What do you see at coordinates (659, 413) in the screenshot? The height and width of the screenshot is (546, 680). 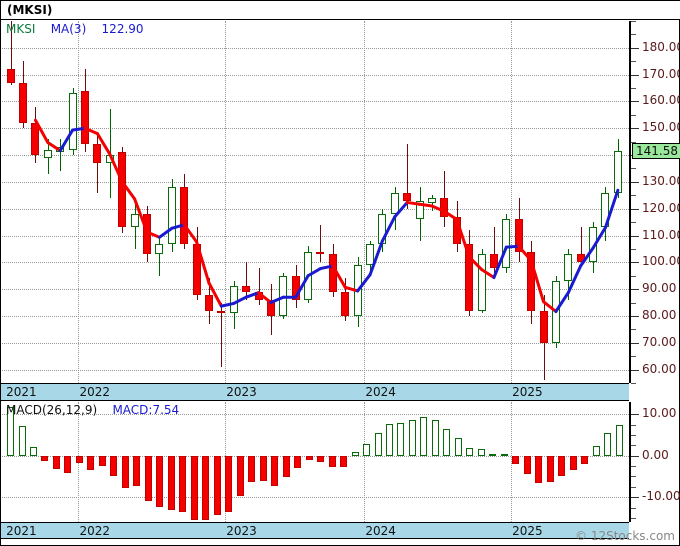 I see `macd-axis-label: 10.00` at bounding box center [659, 413].